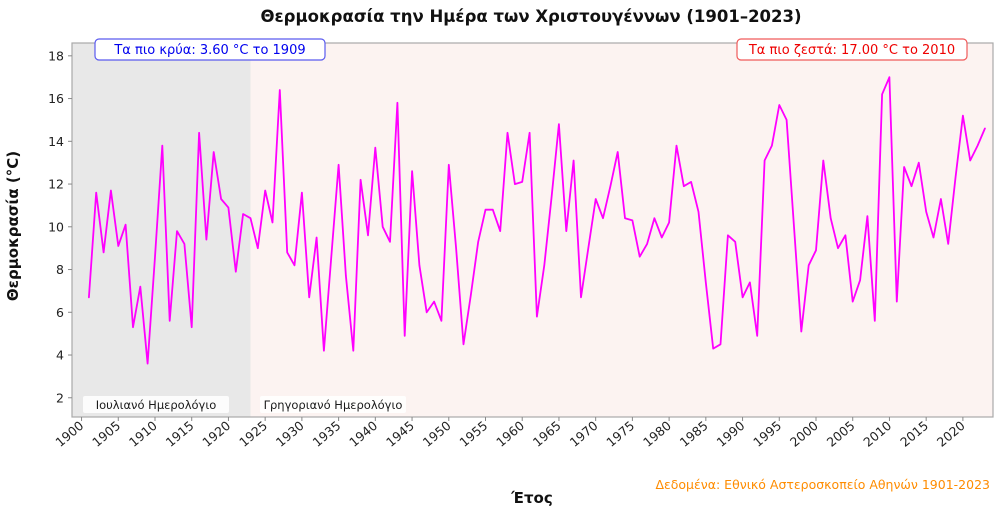 This screenshot has height=521, width=1000. What do you see at coordinates (400, 434) in the screenshot?
I see `x-tick-label: 1945` at bounding box center [400, 434].